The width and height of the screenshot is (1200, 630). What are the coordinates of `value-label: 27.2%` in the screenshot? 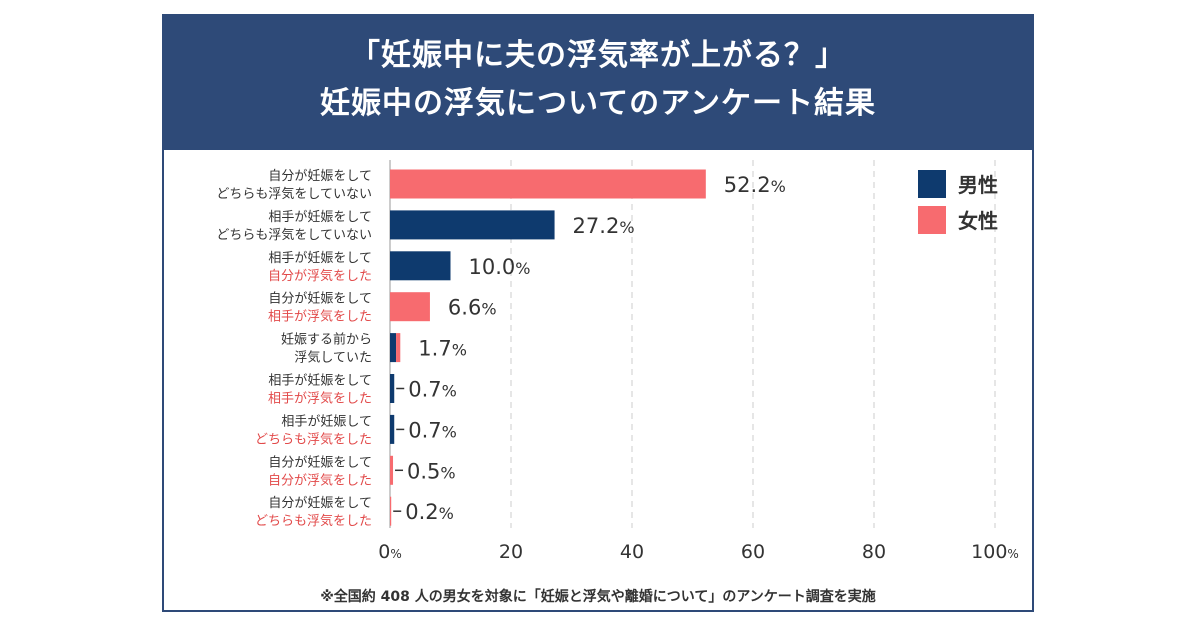 It's located at (604, 226).